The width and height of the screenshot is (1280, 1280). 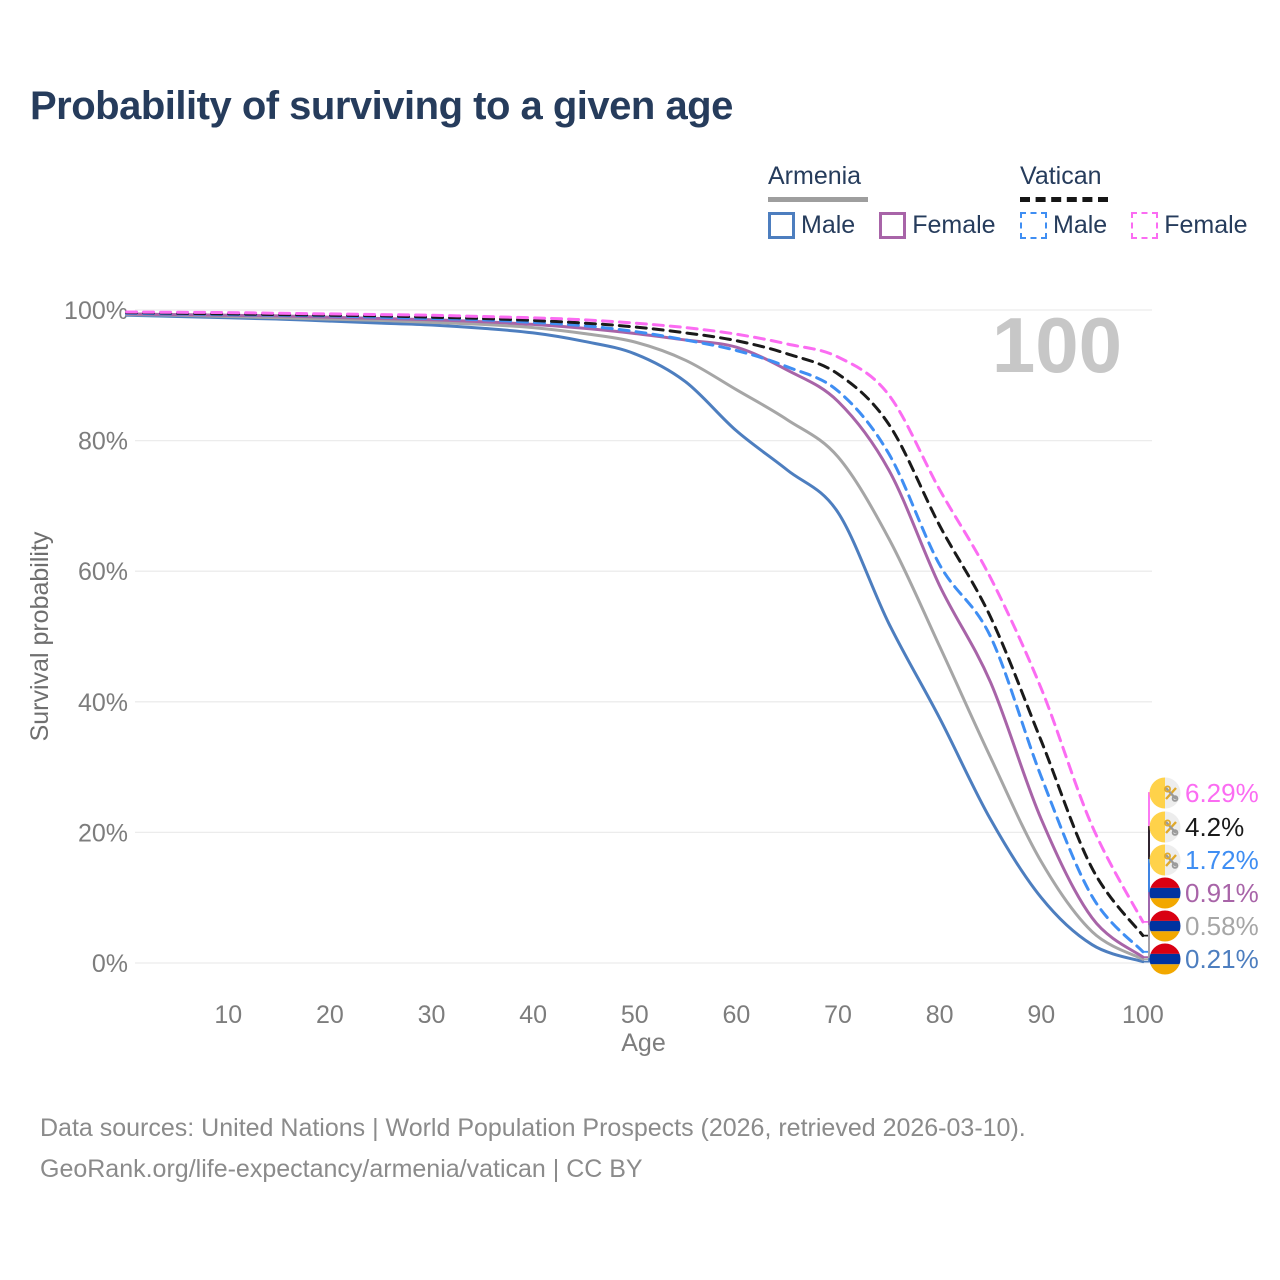 I want to click on y-tick-label-60: 60%, so click(x=103, y=572).